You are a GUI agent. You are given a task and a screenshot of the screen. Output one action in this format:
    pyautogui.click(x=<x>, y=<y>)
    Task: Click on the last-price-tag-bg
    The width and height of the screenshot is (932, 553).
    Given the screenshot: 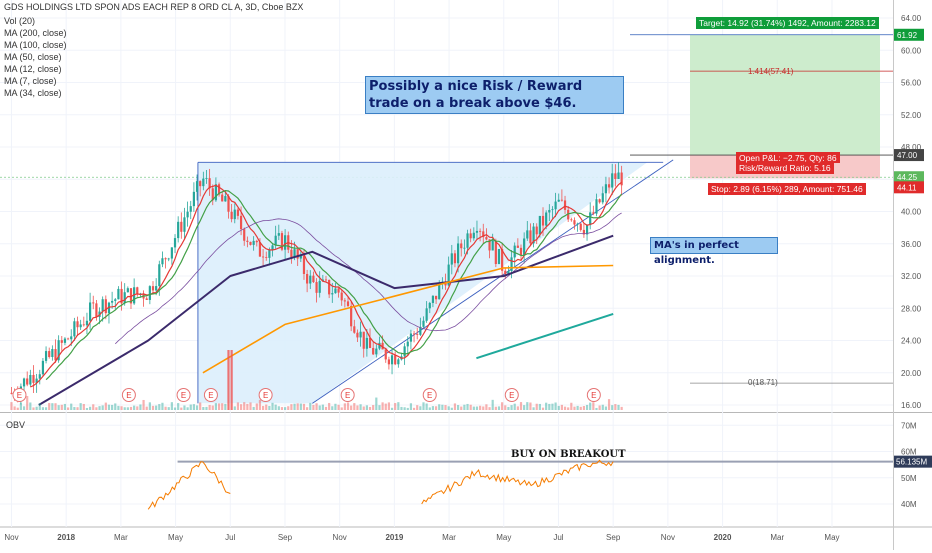 What is the action you would take?
    pyautogui.click(x=909, y=177)
    